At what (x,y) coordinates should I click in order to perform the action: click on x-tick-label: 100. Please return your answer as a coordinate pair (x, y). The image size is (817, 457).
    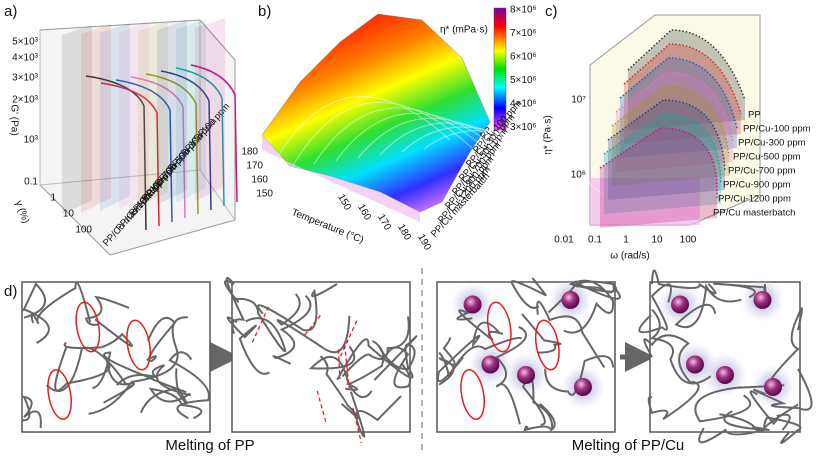
    Looking at the image, I should click on (688, 240).